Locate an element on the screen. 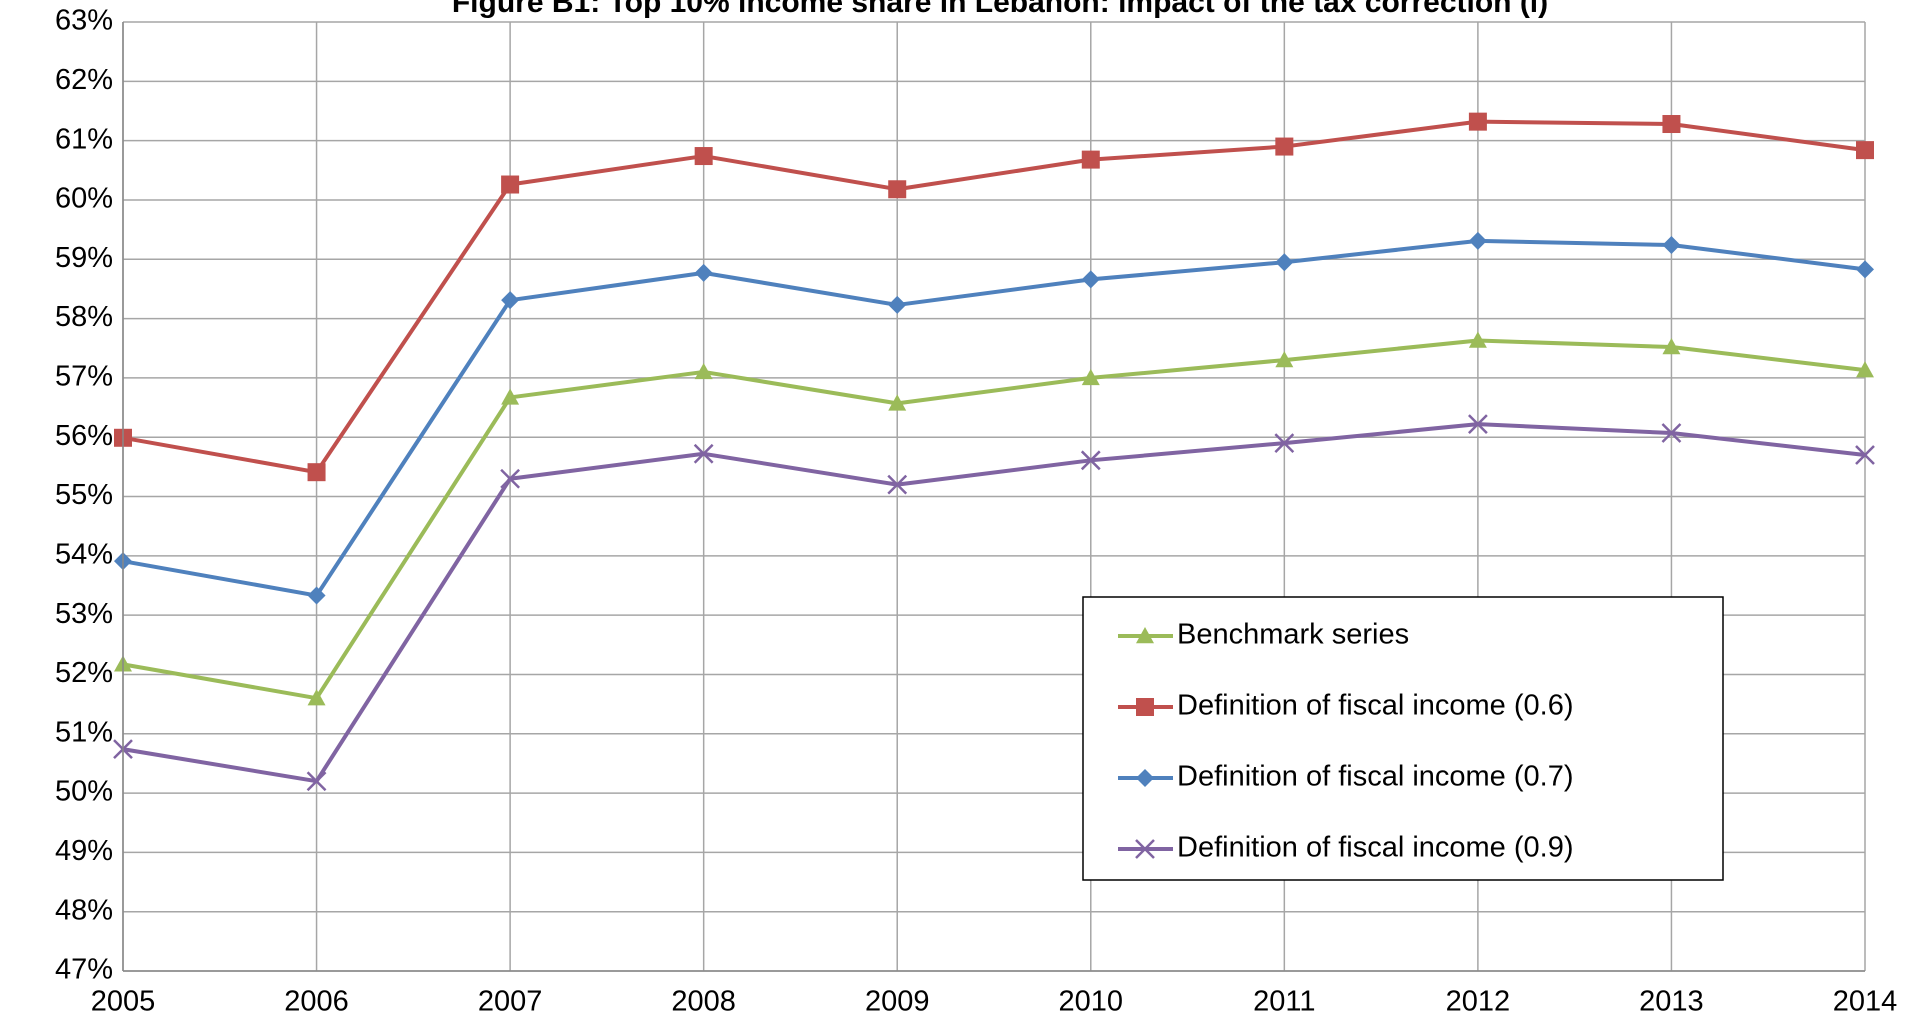  legend-label: Definition of fiscal income (0.9) is located at coordinates (1375, 848).